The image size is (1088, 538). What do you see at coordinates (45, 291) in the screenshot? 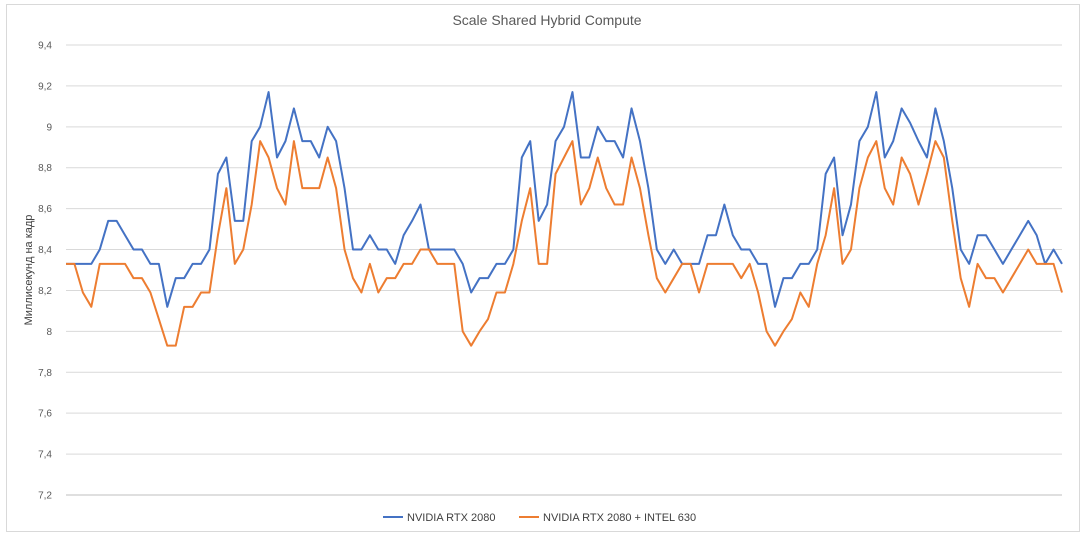
I see `y-tick-label: 8,2` at bounding box center [45, 291].